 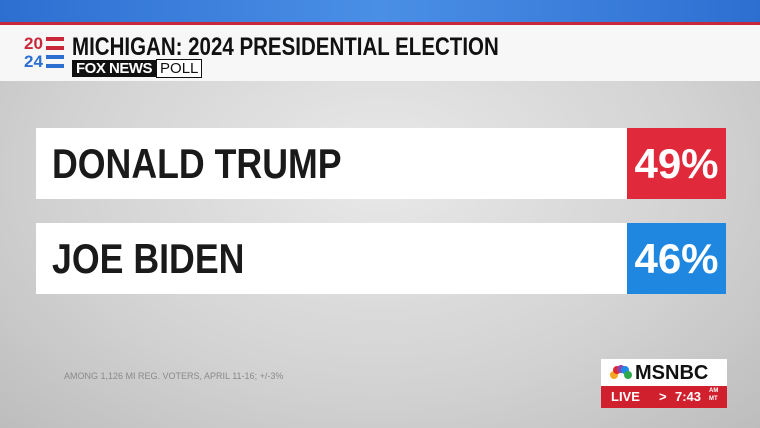 I want to click on candidate-percent: 46%, so click(x=676, y=258).